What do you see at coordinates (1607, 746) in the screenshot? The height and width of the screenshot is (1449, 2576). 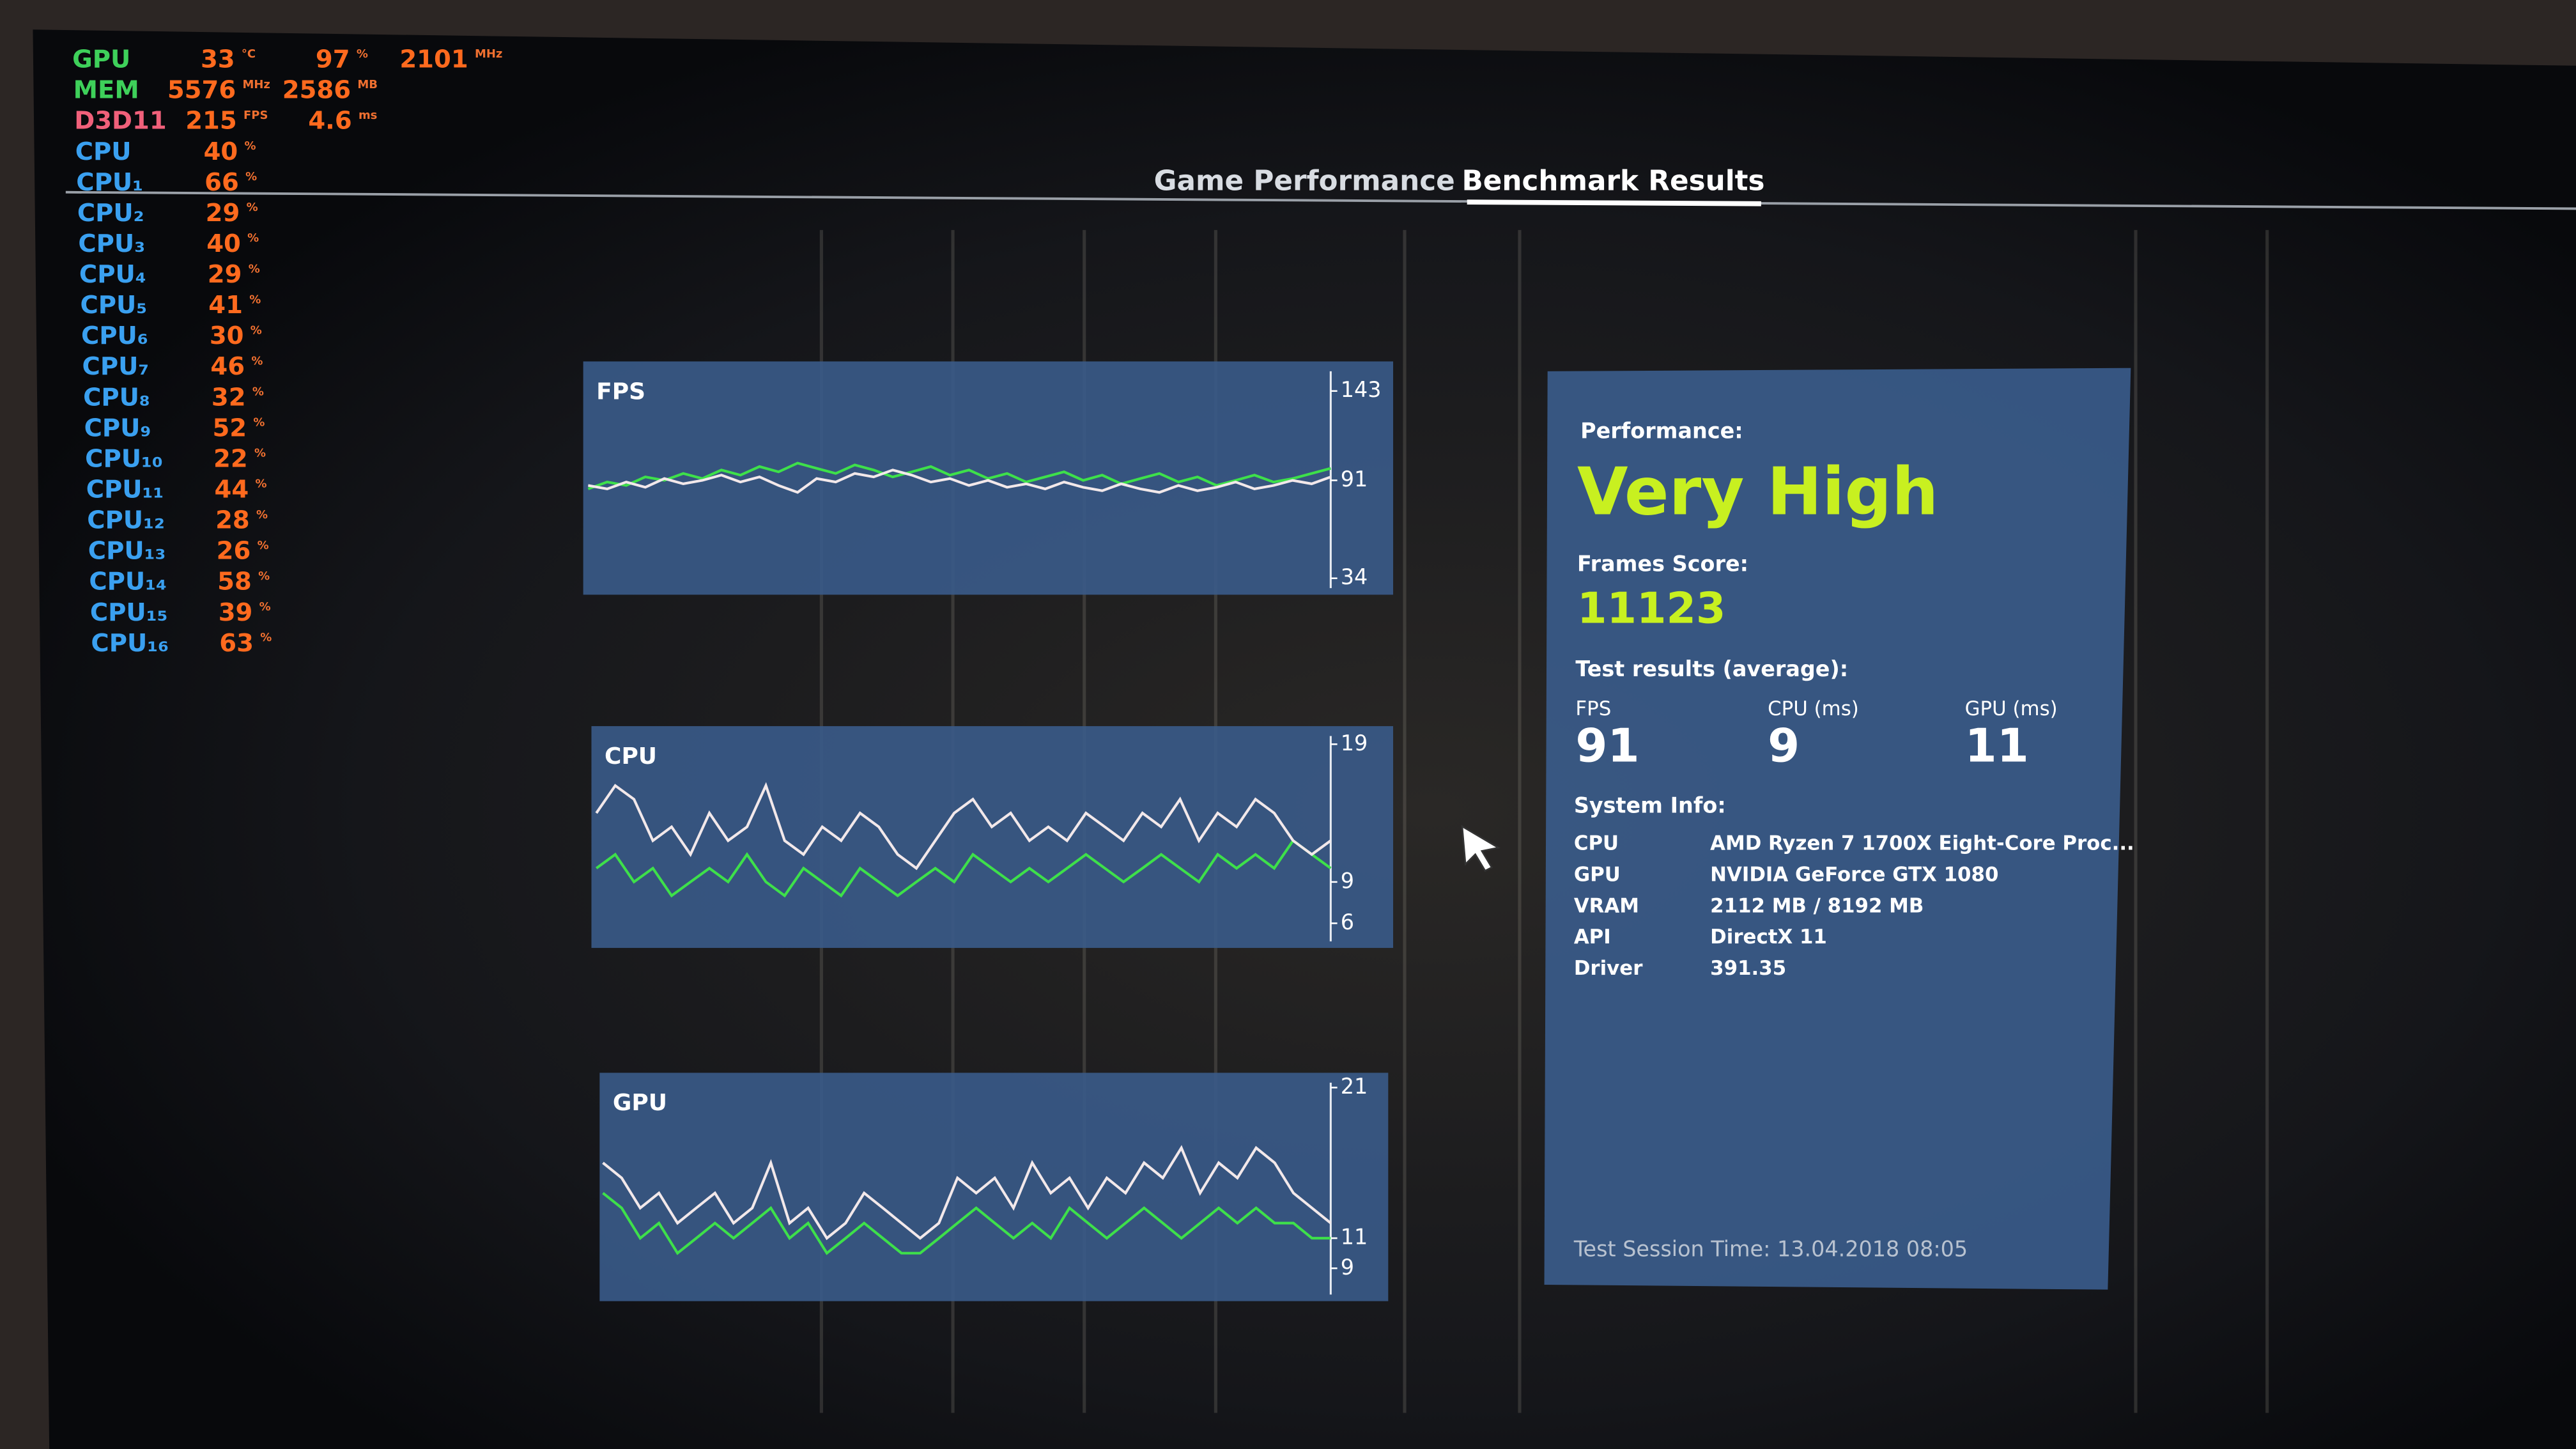 I see `average-value: 91` at bounding box center [1607, 746].